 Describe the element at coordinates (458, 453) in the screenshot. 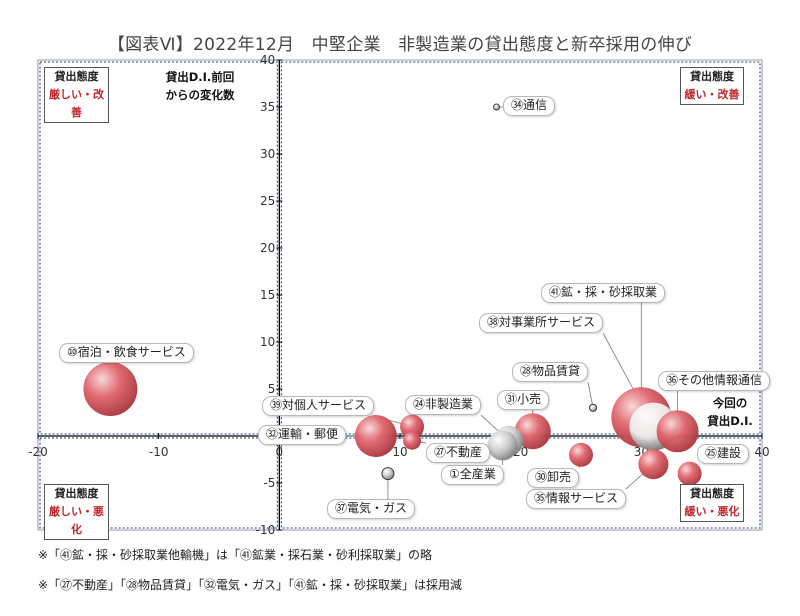

I see `data-label: ㉗不動産` at that location.